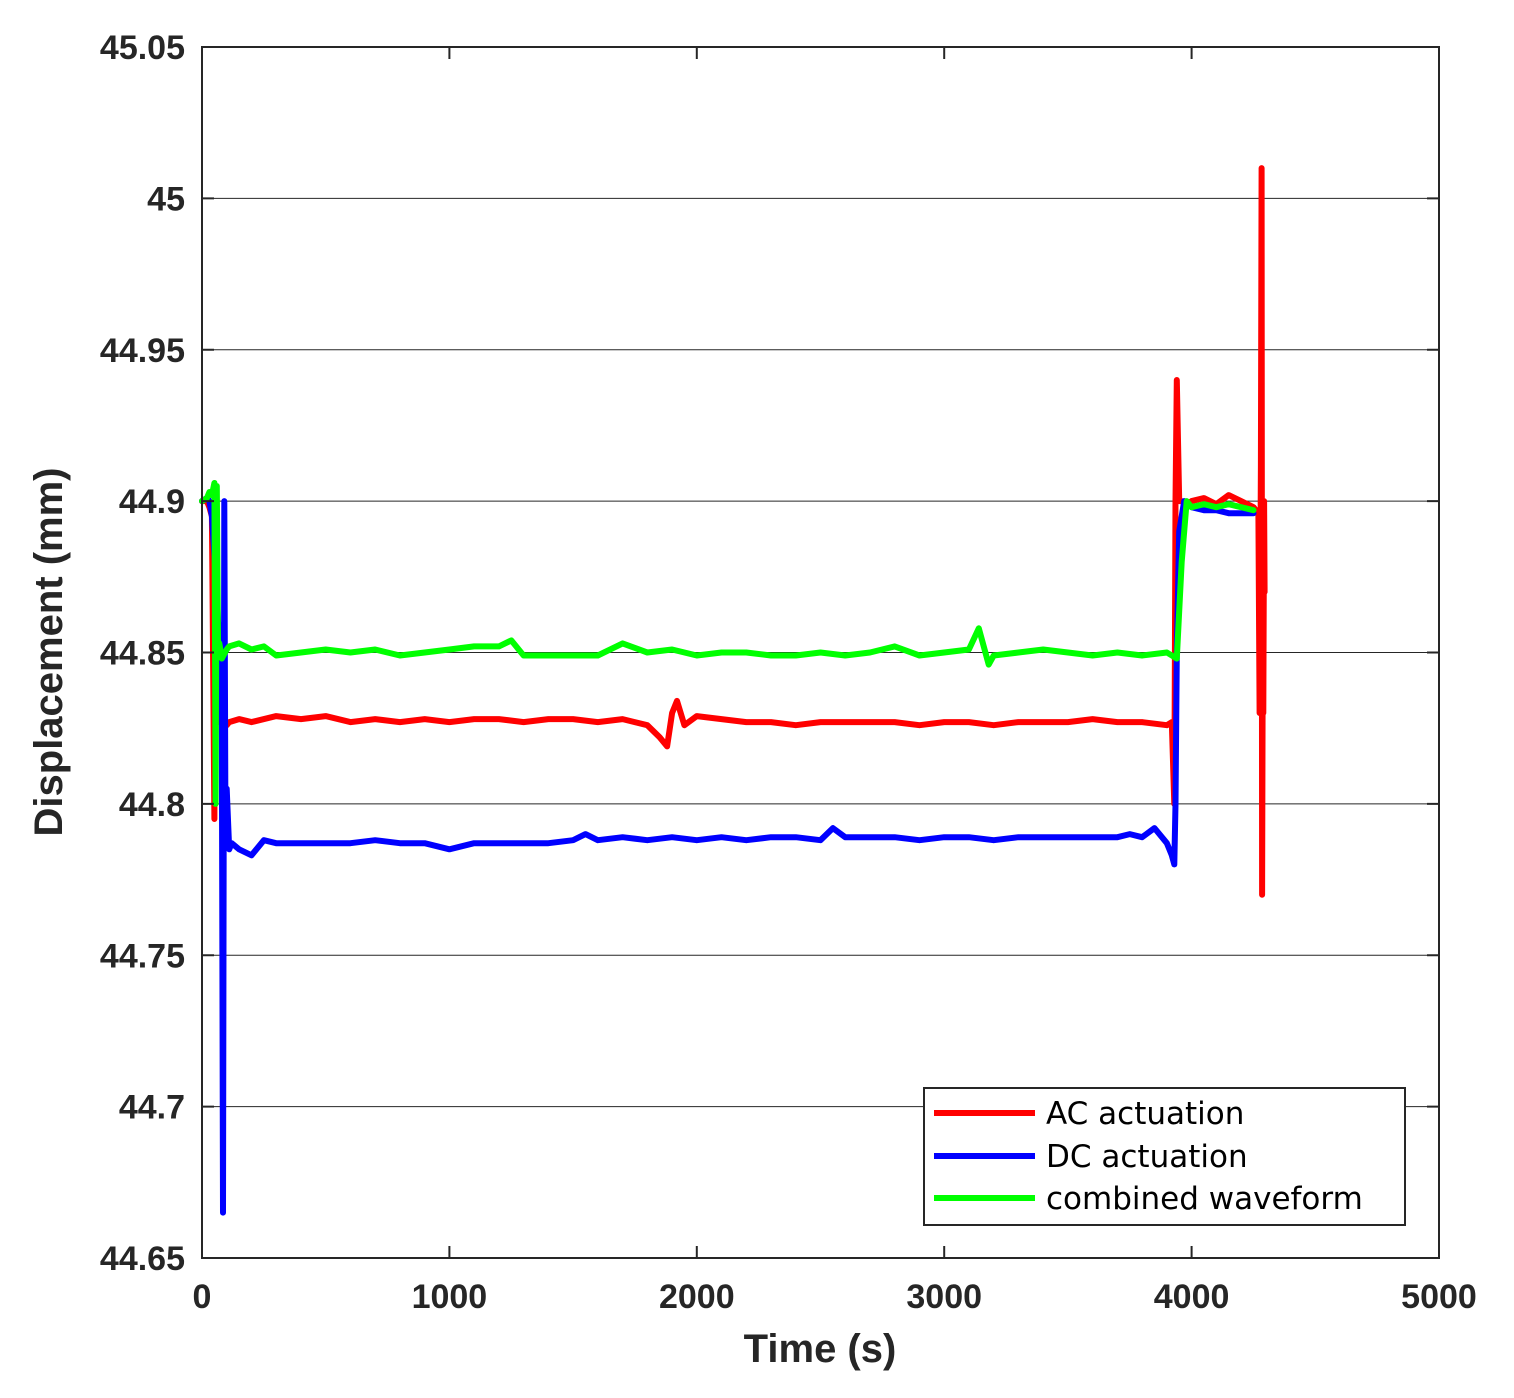  Describe the element at coordinates (450, 1297) in the screenshot. I see `x-tick-label: 1000` at that location.